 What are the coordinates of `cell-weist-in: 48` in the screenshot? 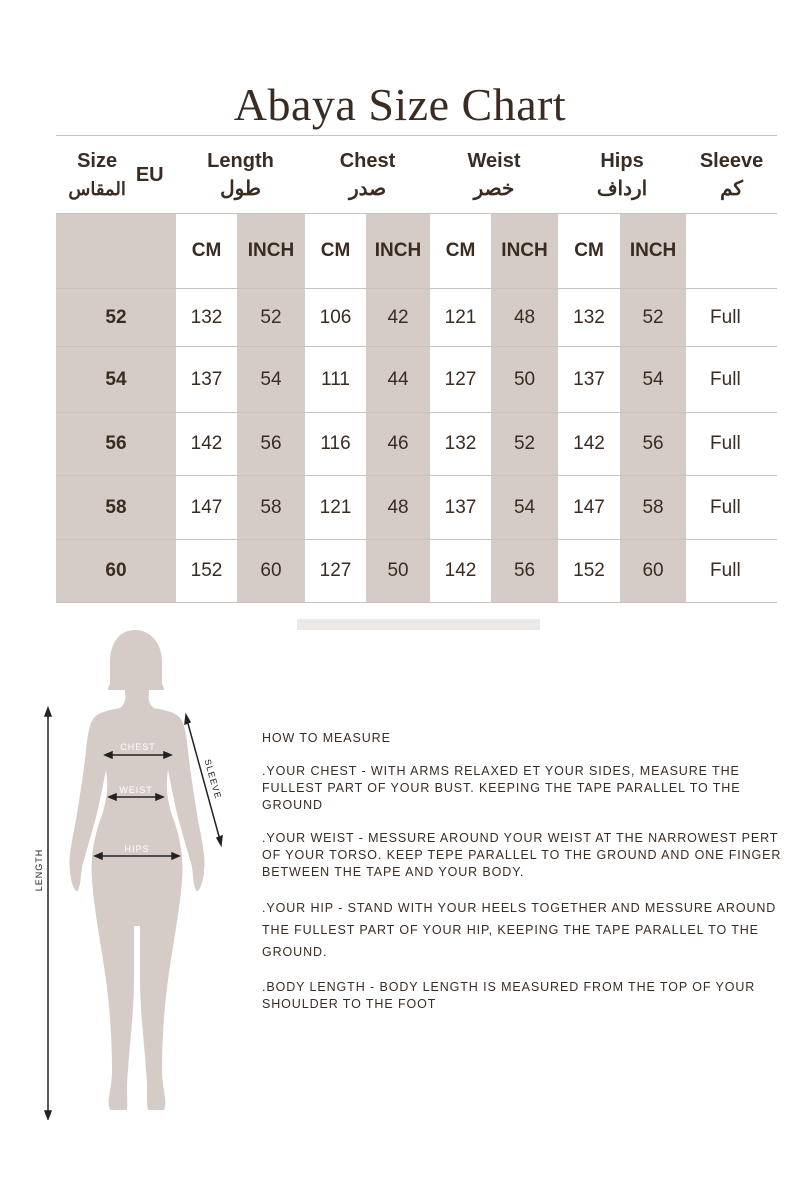 It's located at (525, 317).